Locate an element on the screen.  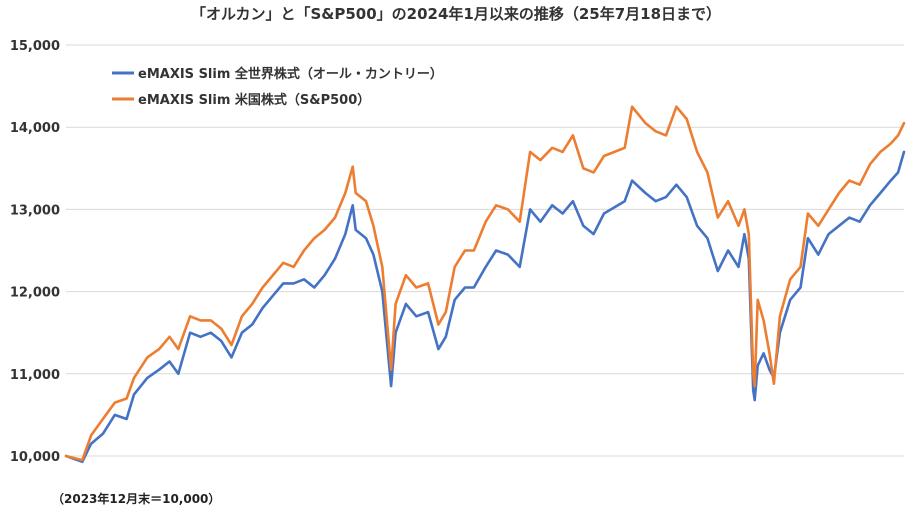
y-tick-label-4: 14,000 is located at coordinates (35, 128).